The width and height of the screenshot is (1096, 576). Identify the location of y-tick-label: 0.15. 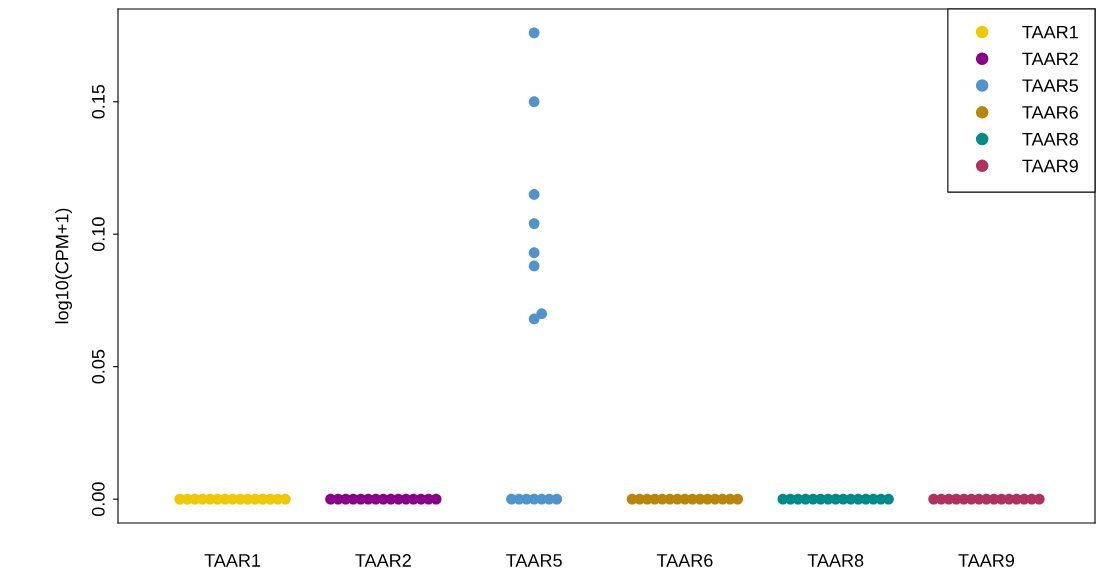
(98, 101).